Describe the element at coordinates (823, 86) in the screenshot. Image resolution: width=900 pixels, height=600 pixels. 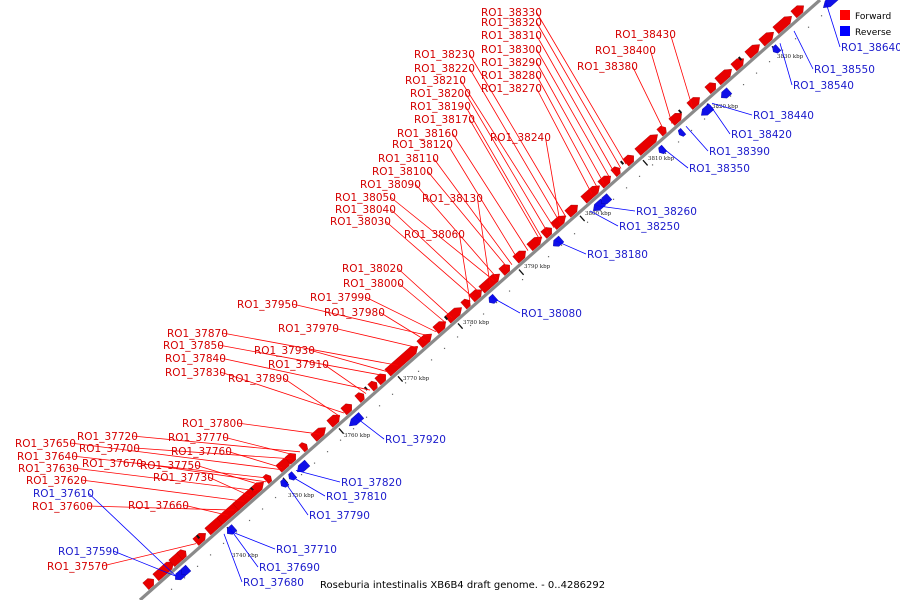
I see `reverse-gene-label: RO1_38540` at that location.